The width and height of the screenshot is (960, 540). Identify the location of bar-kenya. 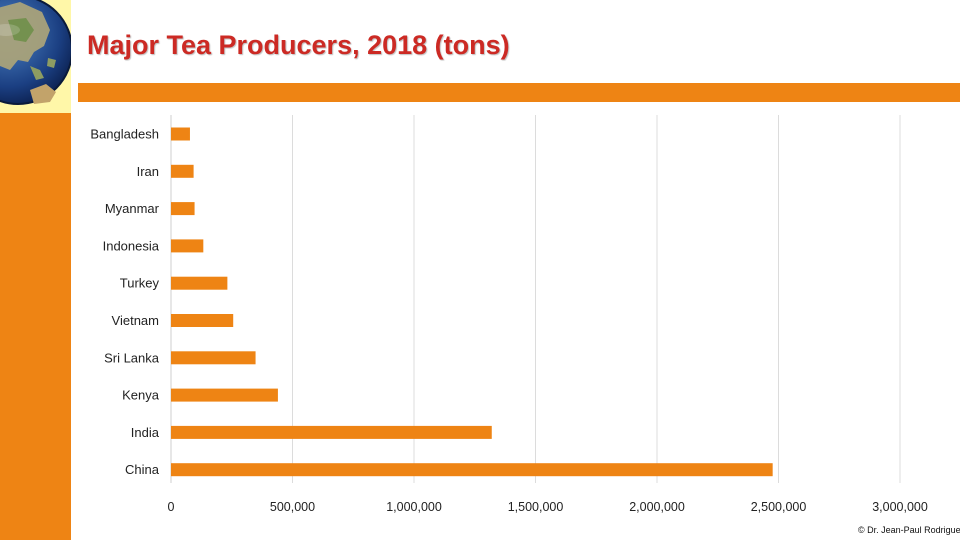
(224, 395).